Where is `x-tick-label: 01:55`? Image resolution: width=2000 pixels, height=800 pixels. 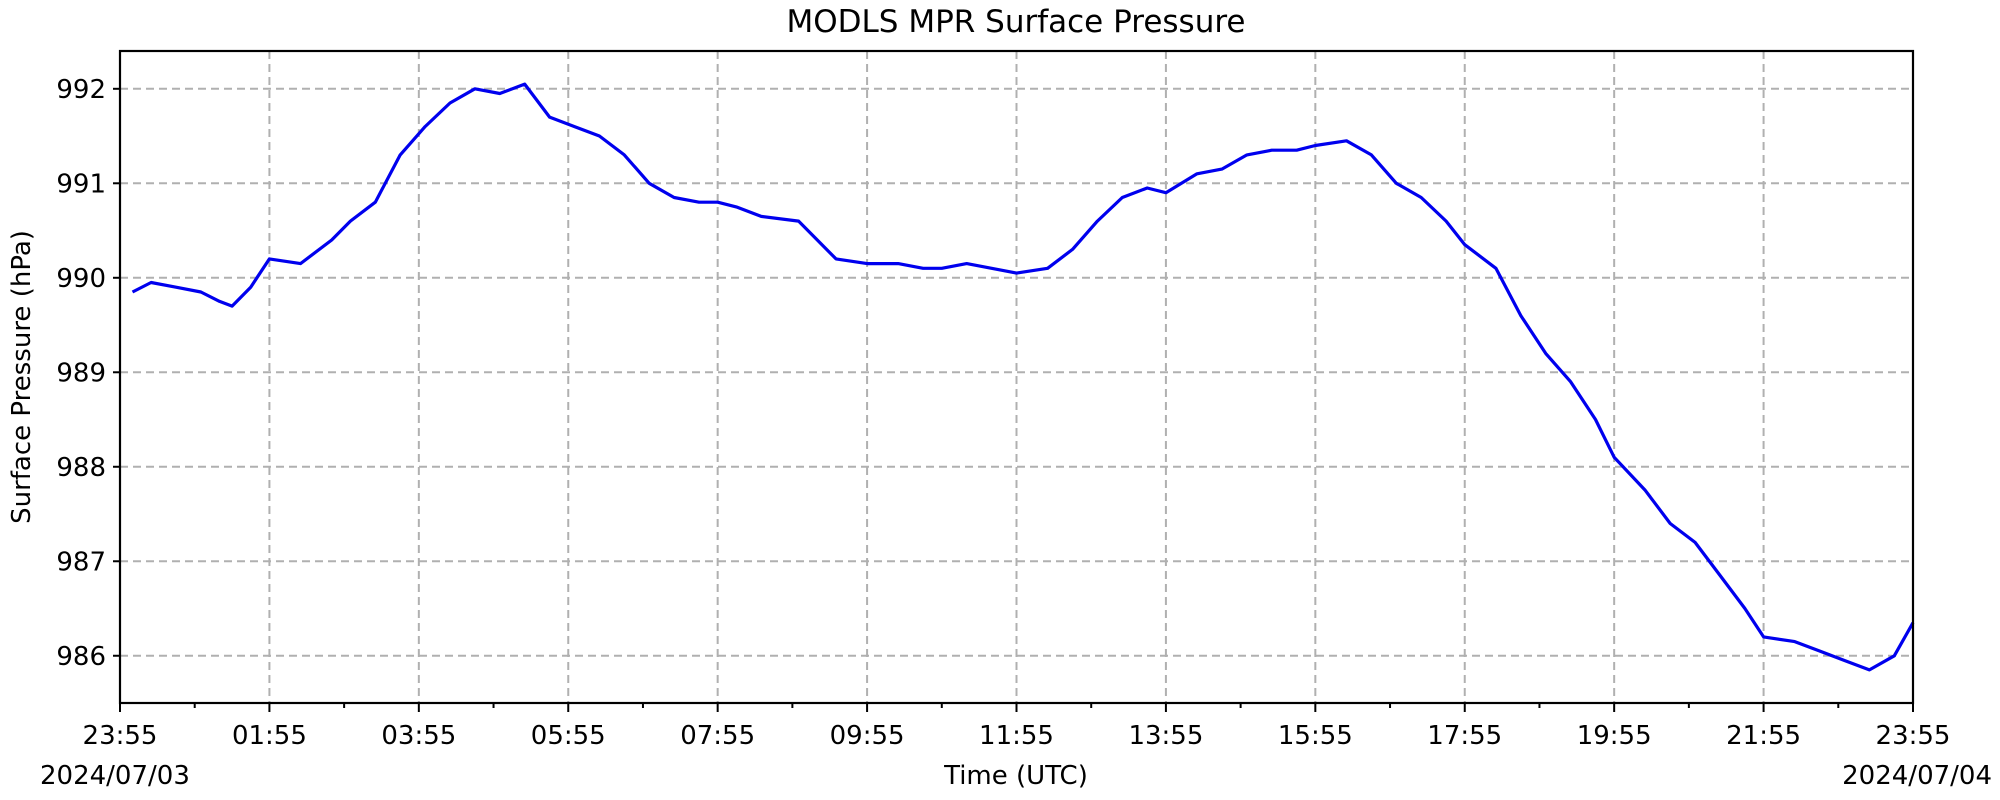 x-tick-label: 01:55 is located at coordinates (269, 736).